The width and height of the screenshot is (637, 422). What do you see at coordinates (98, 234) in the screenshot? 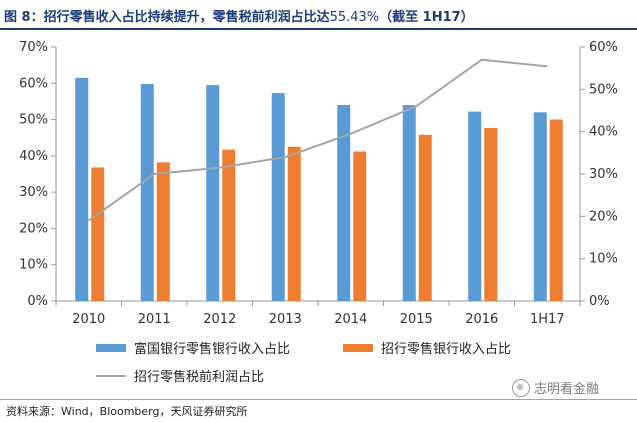
I see `bar-cmb-2010` at bounding box center [98, 234].